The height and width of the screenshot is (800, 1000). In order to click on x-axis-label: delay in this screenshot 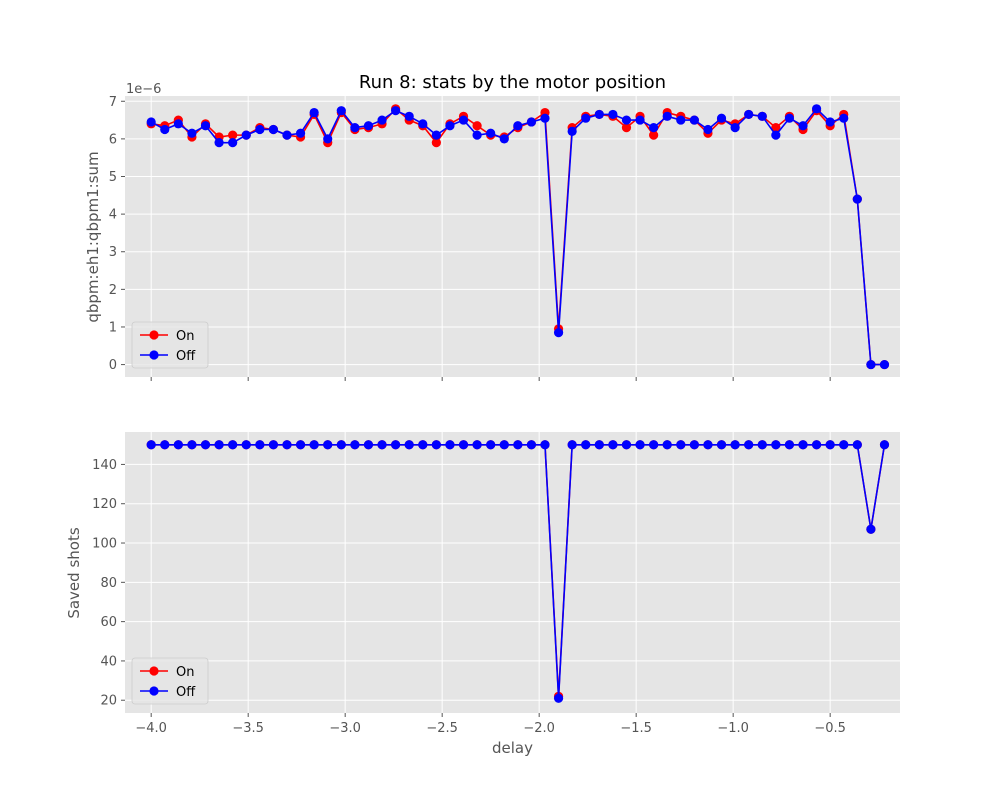, I will do `click(512, 748)`.